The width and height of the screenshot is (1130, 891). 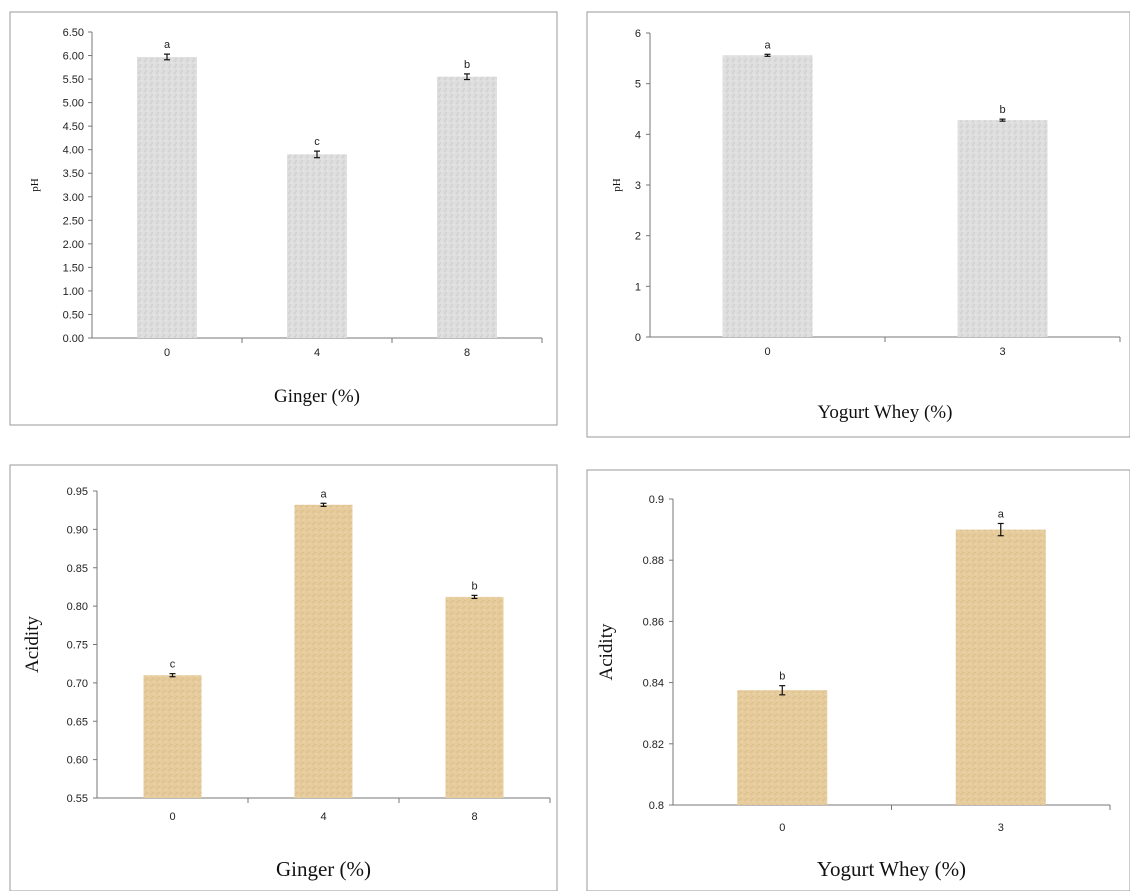 What do you see at coordinates (73, 292) in the screenshot?
I see `y-tick-label: 1.00` at bounding box center [73, 292].